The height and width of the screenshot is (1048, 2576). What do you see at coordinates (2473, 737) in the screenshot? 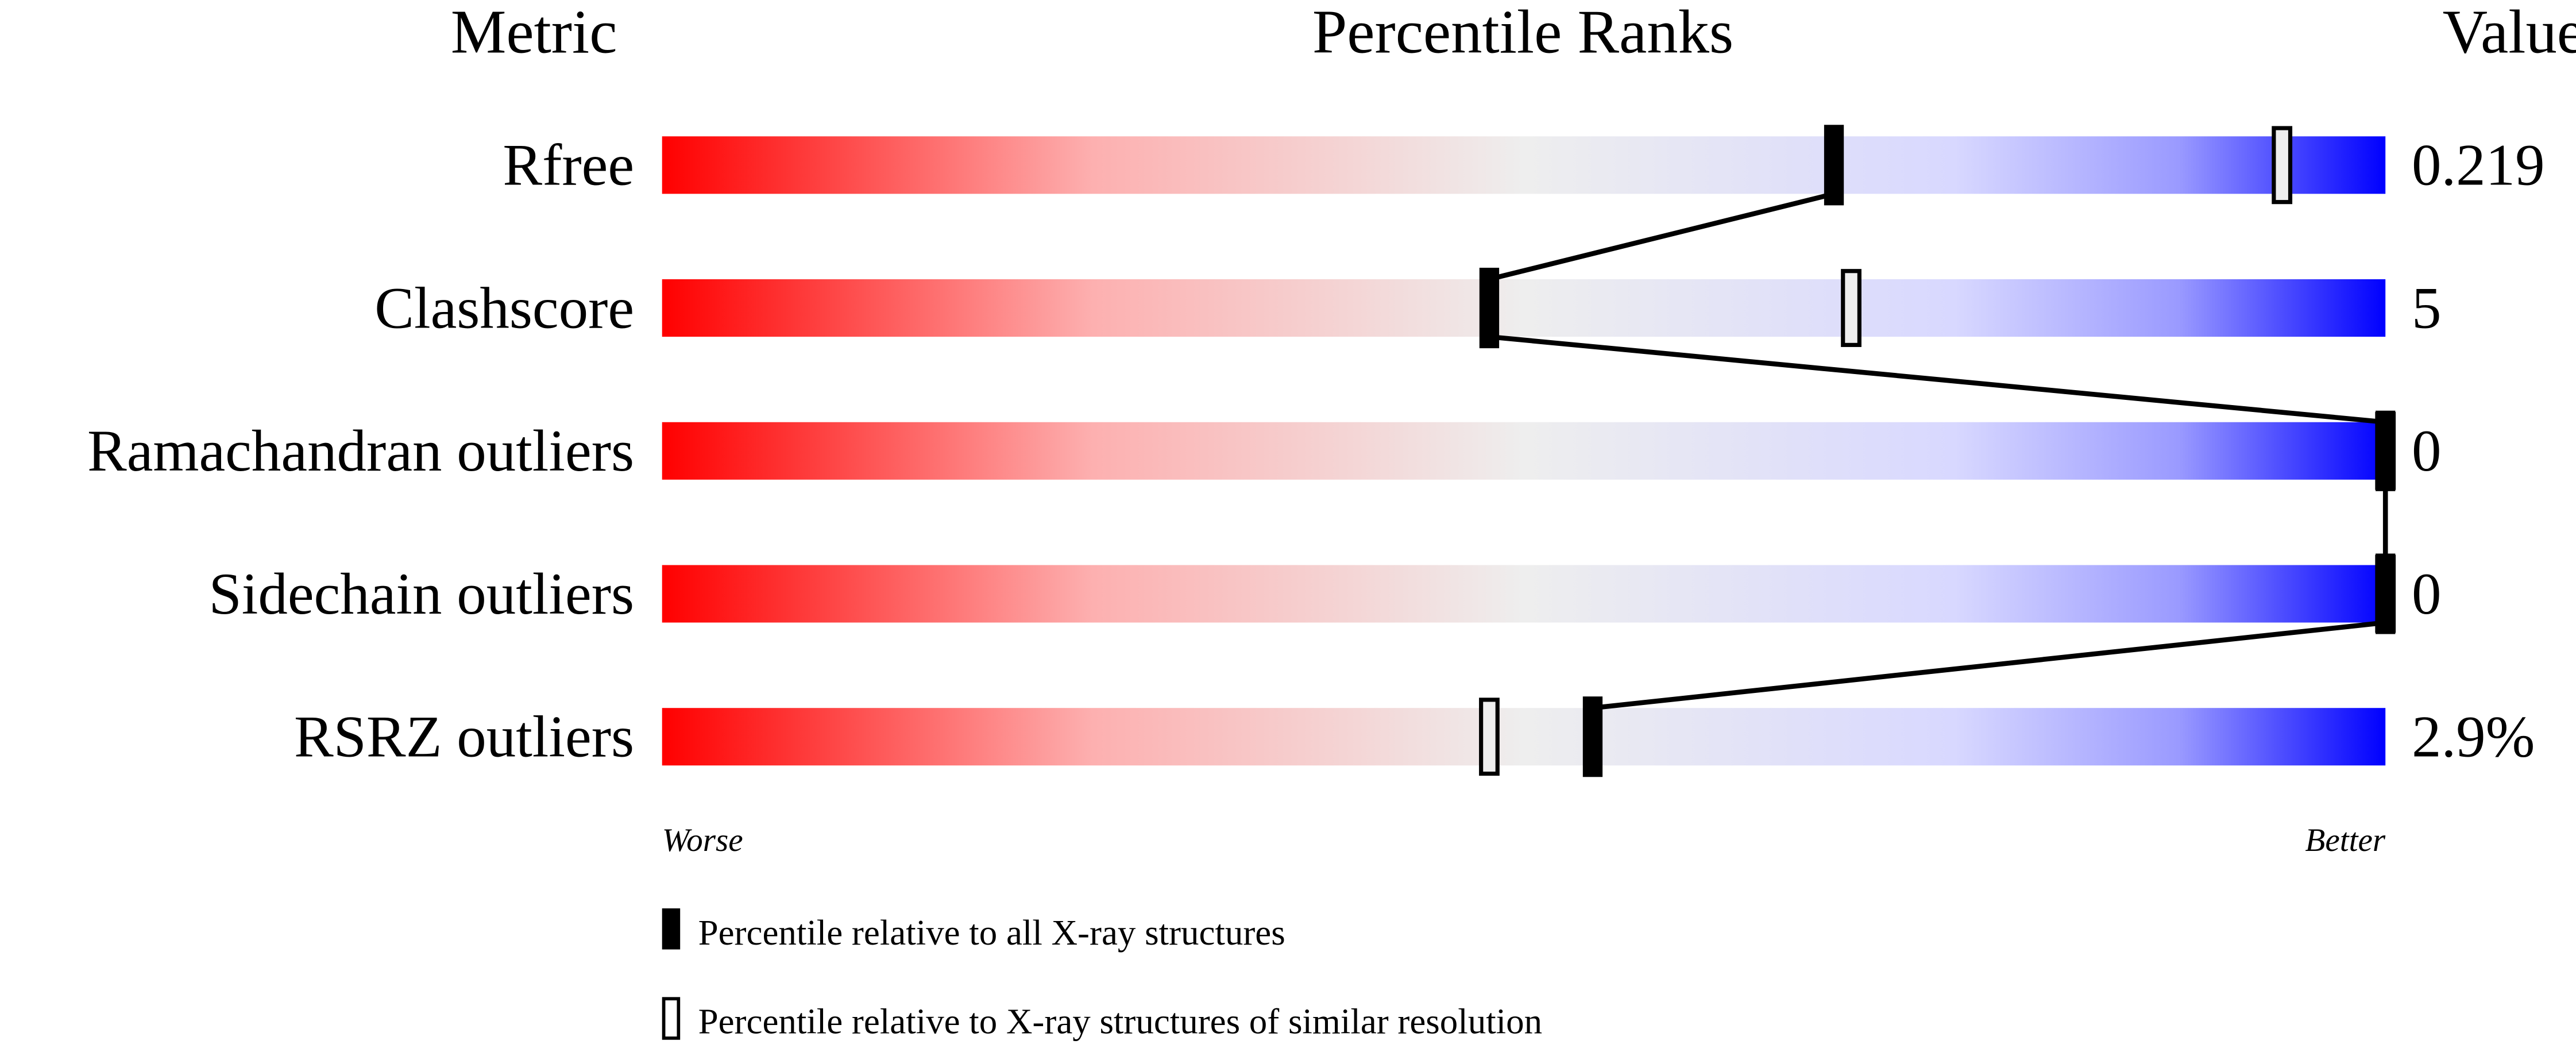
I see `metric-value: 2.9%` at bounding box center [2473, 737].